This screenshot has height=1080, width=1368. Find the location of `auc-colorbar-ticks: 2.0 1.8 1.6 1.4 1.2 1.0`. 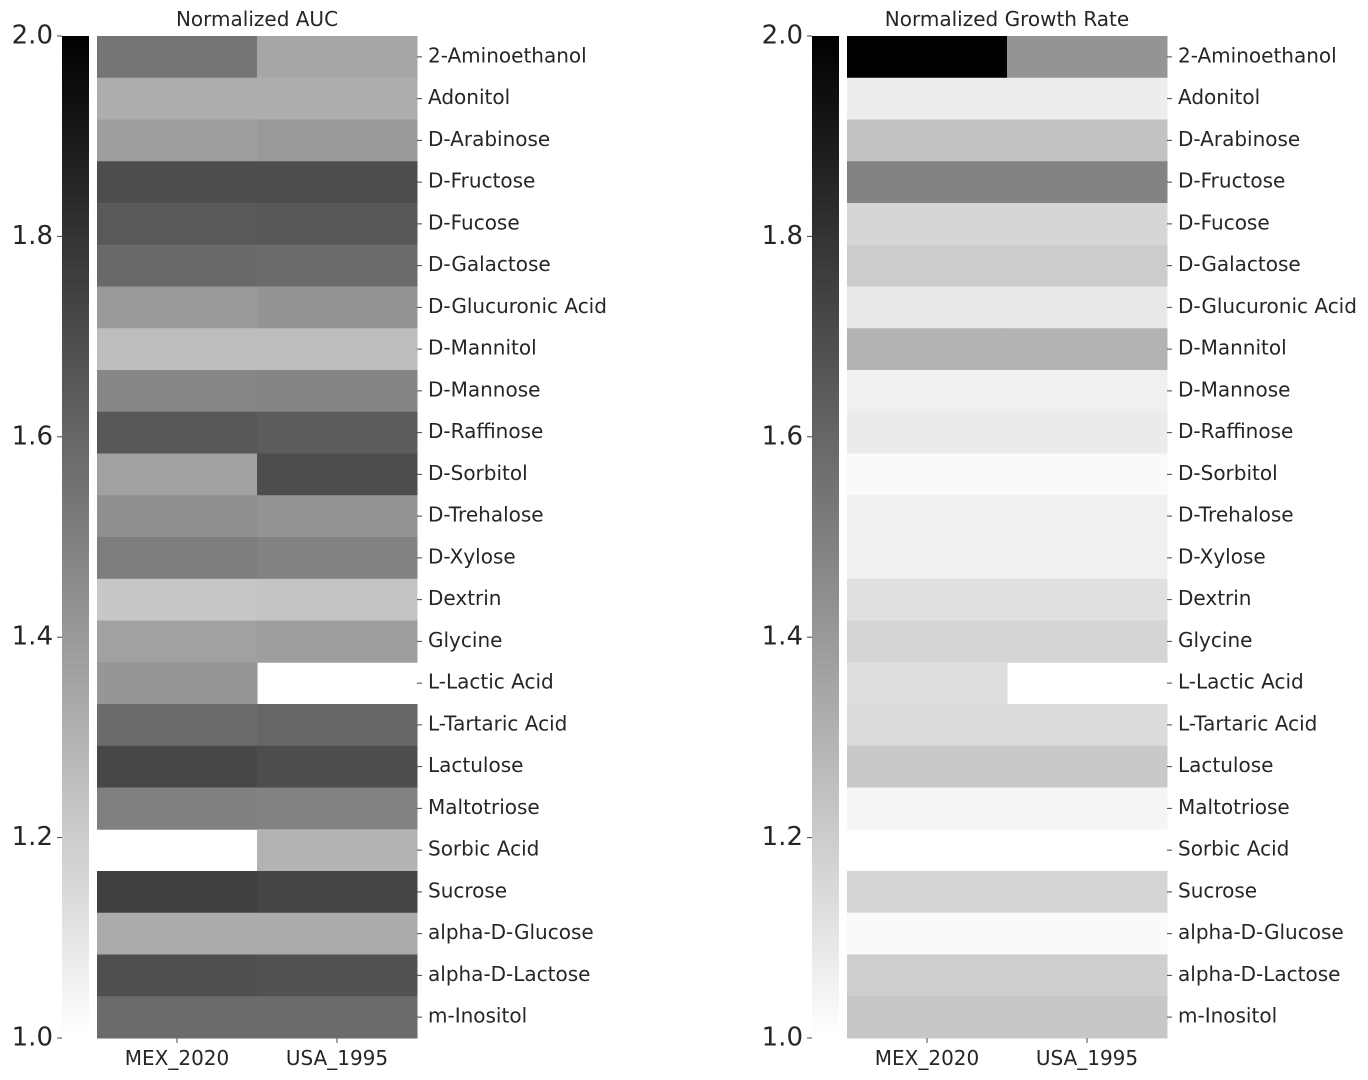

auc-colorbar-ticks: 2.0 1.8 1.6 1.4 1.2 1.0 is located at coordinates (37, 537).